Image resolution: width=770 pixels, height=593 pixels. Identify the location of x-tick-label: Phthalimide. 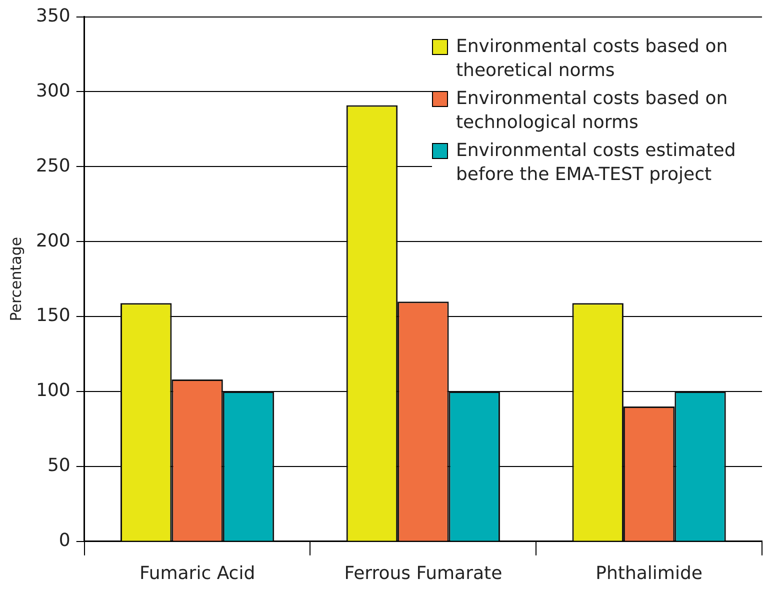
(649, 573).